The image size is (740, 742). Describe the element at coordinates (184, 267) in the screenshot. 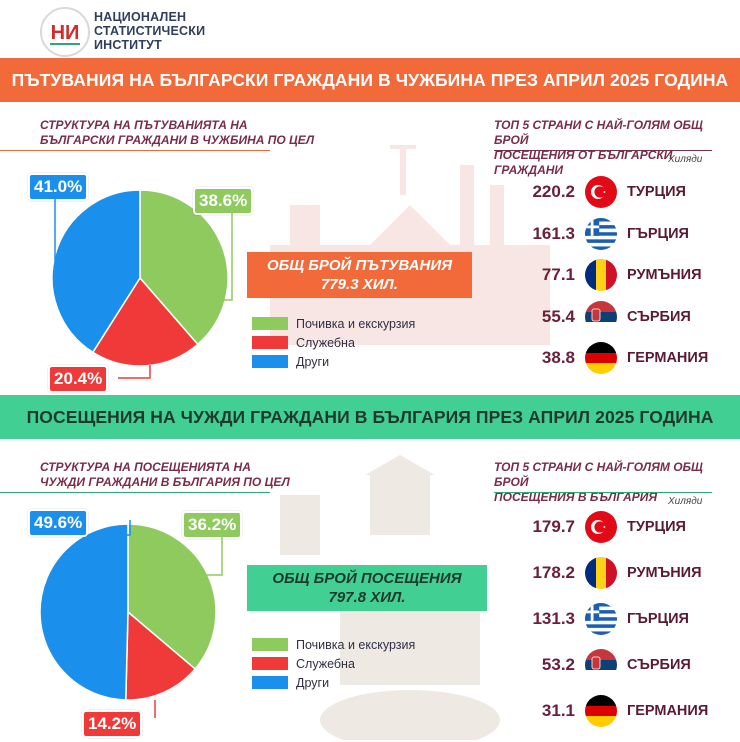

I see `pie1-slice-leisure` at that location.